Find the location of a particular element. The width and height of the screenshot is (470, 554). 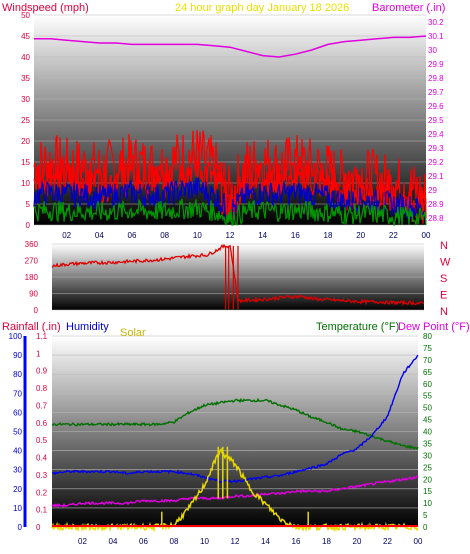

windspeed-label: Windspeed (mph) is located at coordinates (45, 8).